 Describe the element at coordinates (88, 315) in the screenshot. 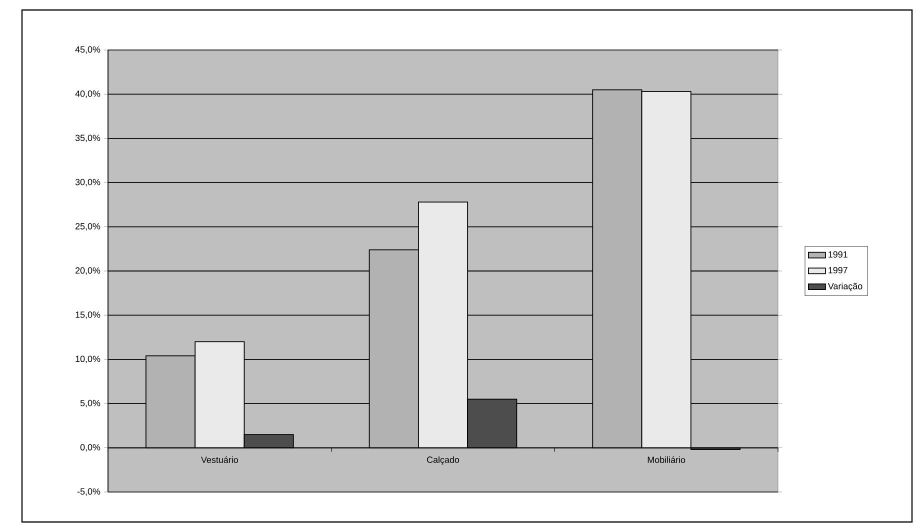

I see `y-tick-label: 15,0%` at that location.